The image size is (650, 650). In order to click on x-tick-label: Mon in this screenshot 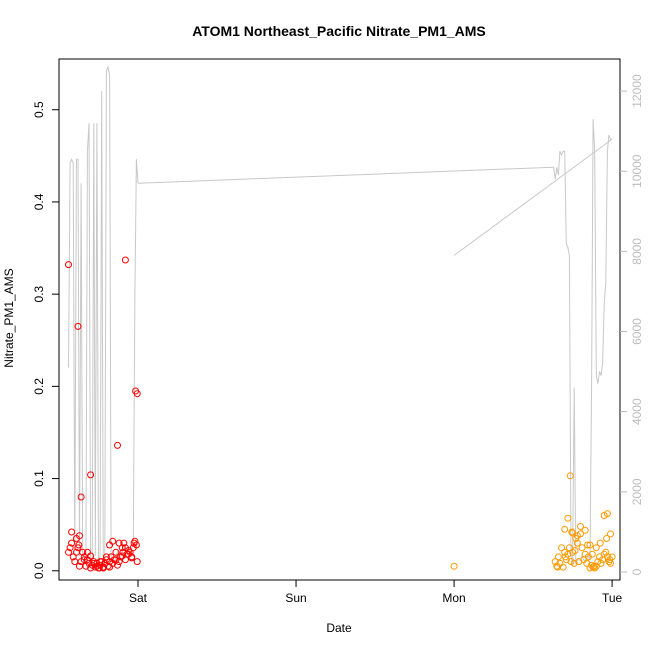, I will do `click(453, 598)`.